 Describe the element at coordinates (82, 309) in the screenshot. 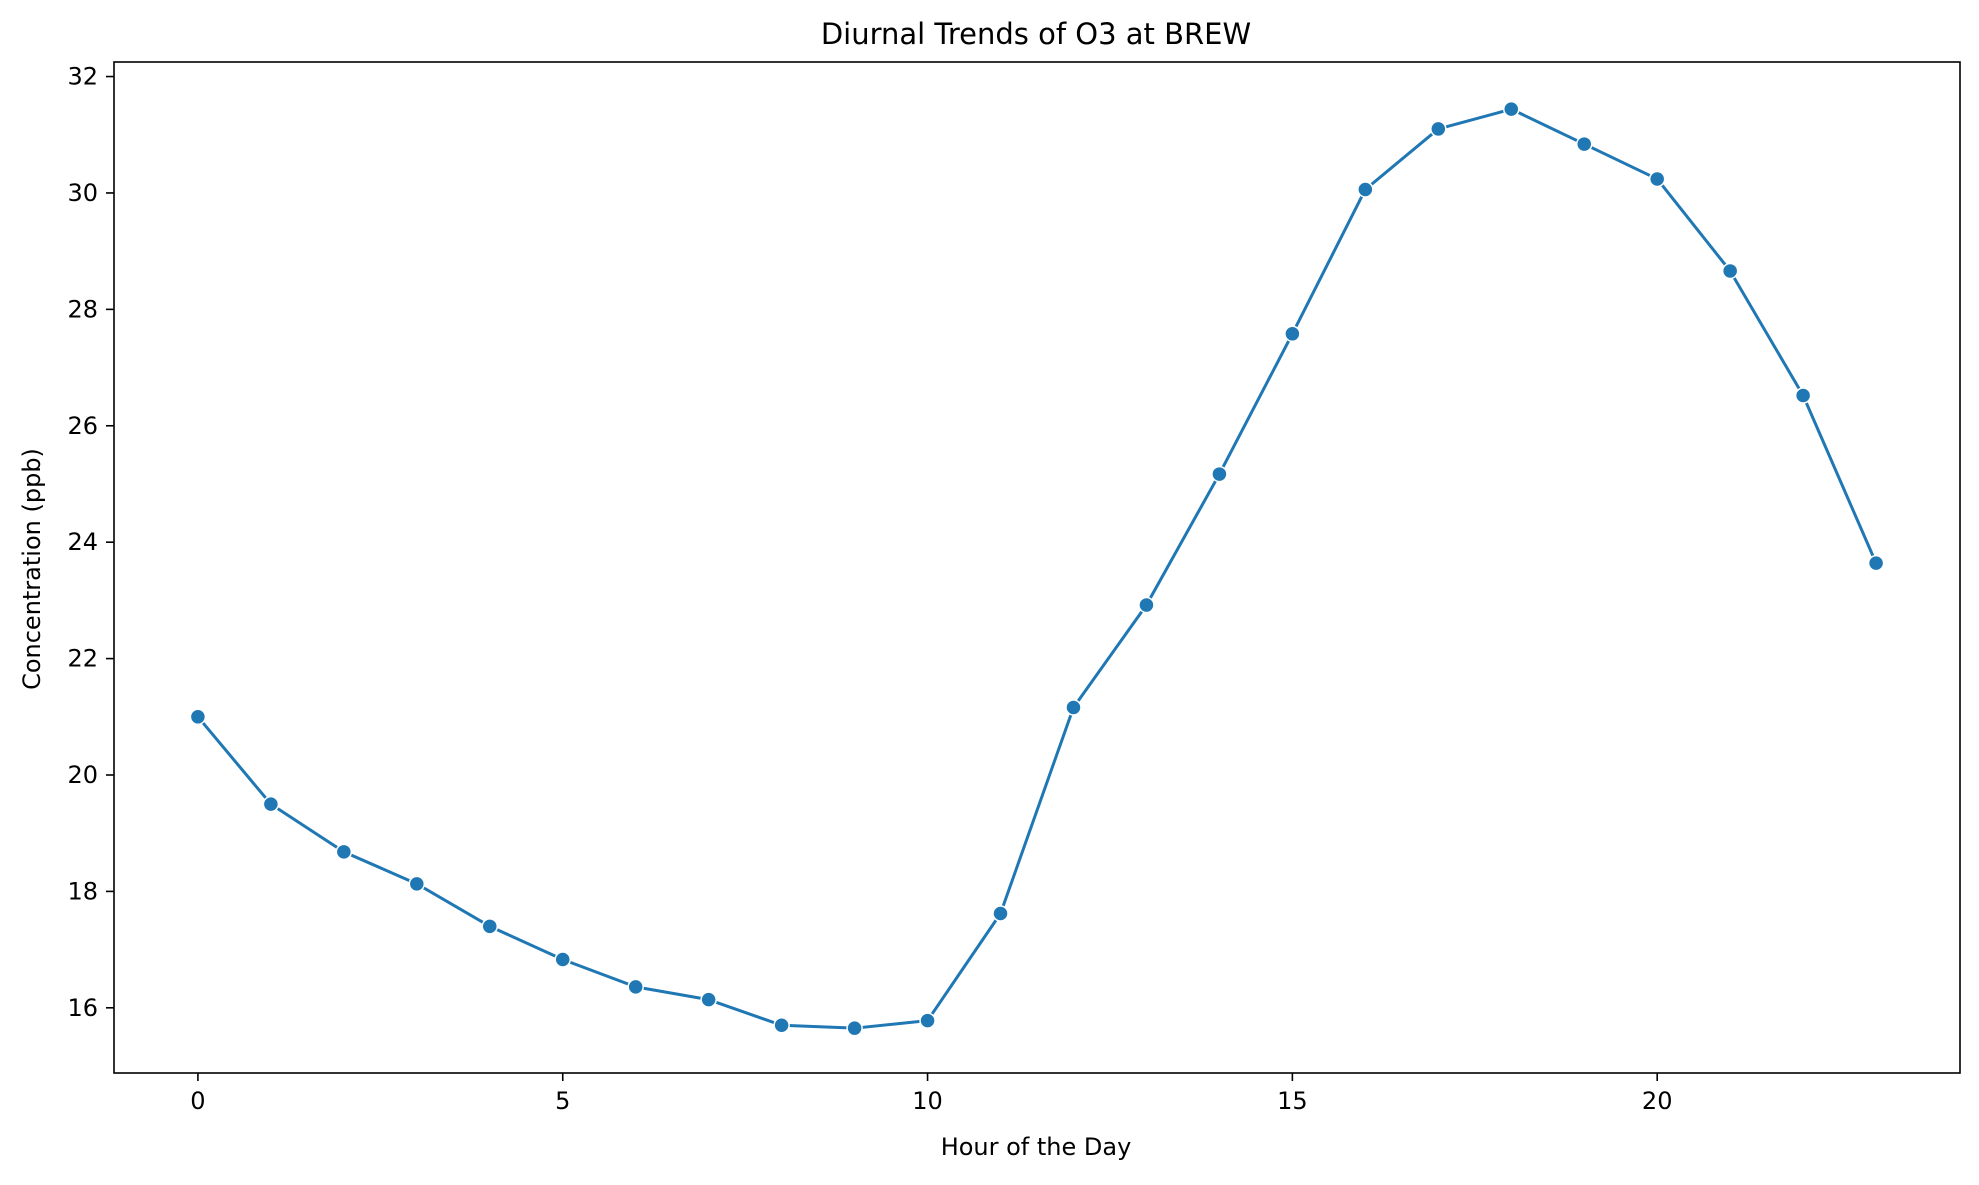

I see `y-tick-label: 28` at that location.